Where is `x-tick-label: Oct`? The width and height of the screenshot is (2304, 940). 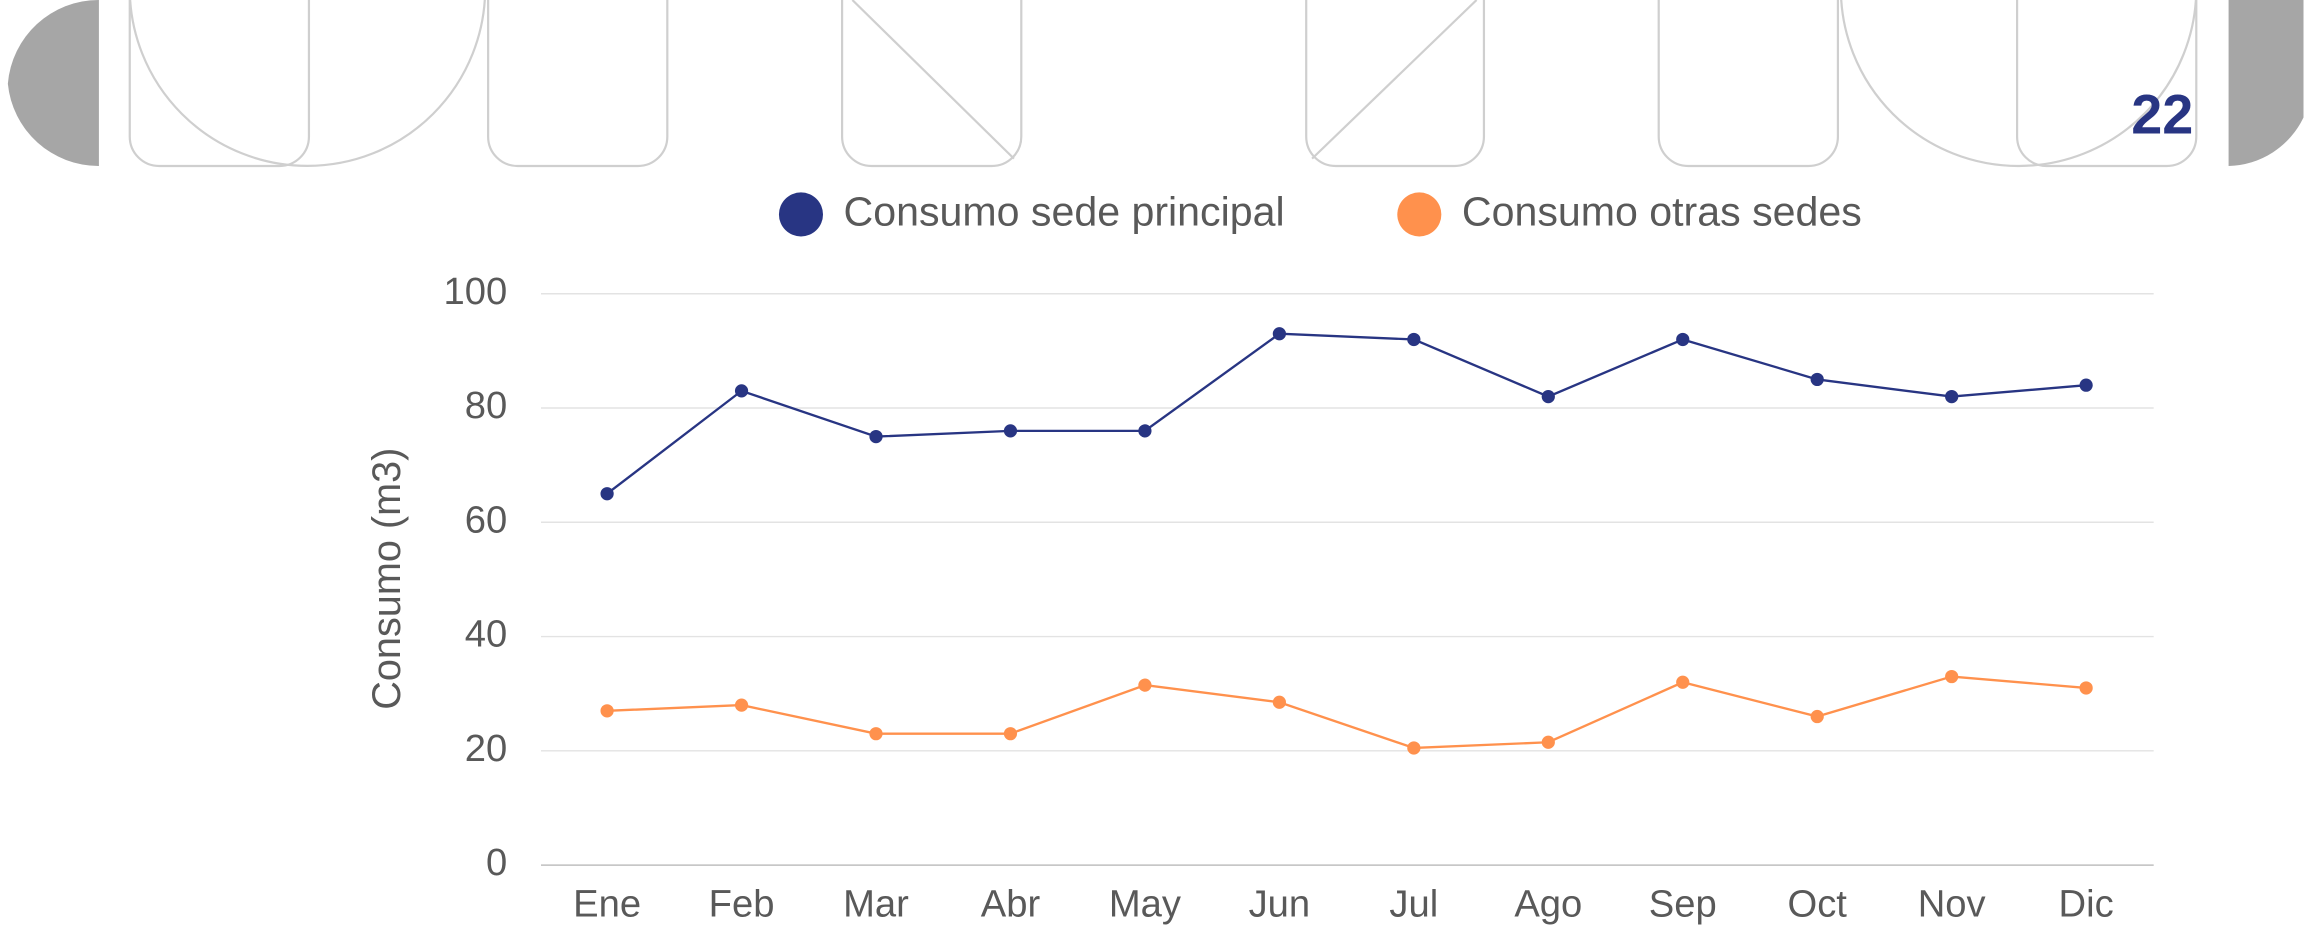 x-tick-label: Oct is located at coordinates (1818, 903).